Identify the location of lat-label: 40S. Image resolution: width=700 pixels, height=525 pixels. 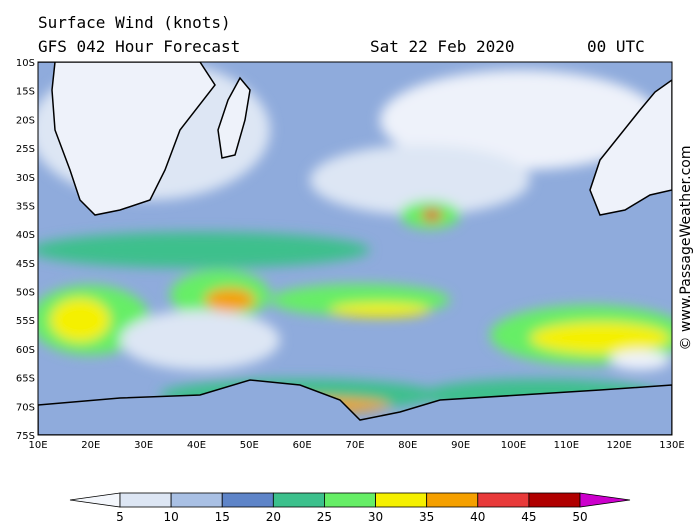
(25, 235).